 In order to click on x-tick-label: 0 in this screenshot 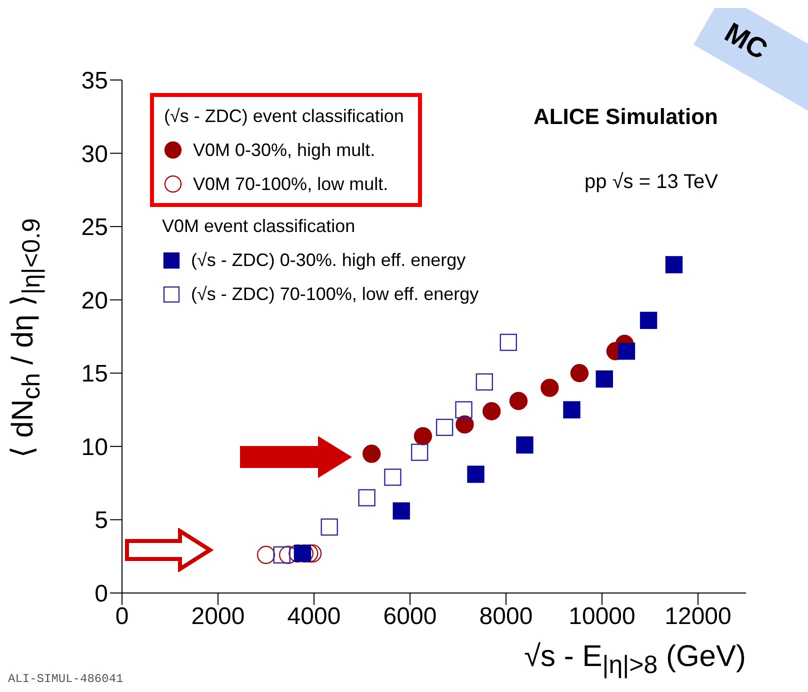, I will do `click(122, 616)`.